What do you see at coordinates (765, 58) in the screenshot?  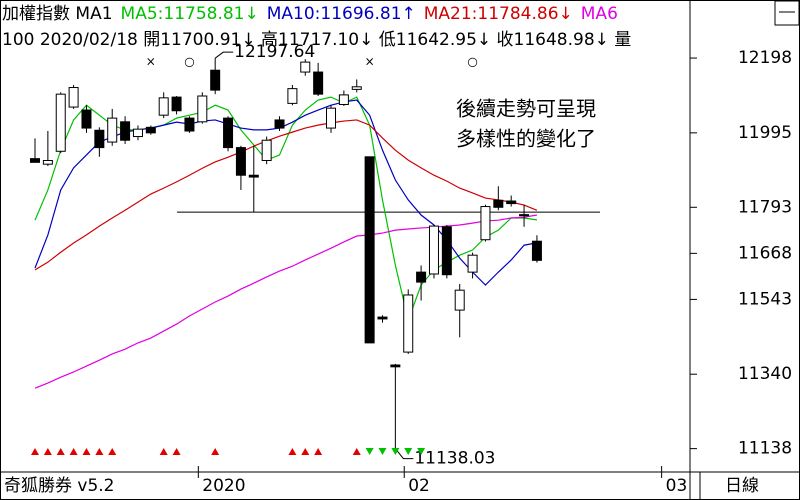 I see `y-tick-label: 12198` at bounding box center [765, 58].